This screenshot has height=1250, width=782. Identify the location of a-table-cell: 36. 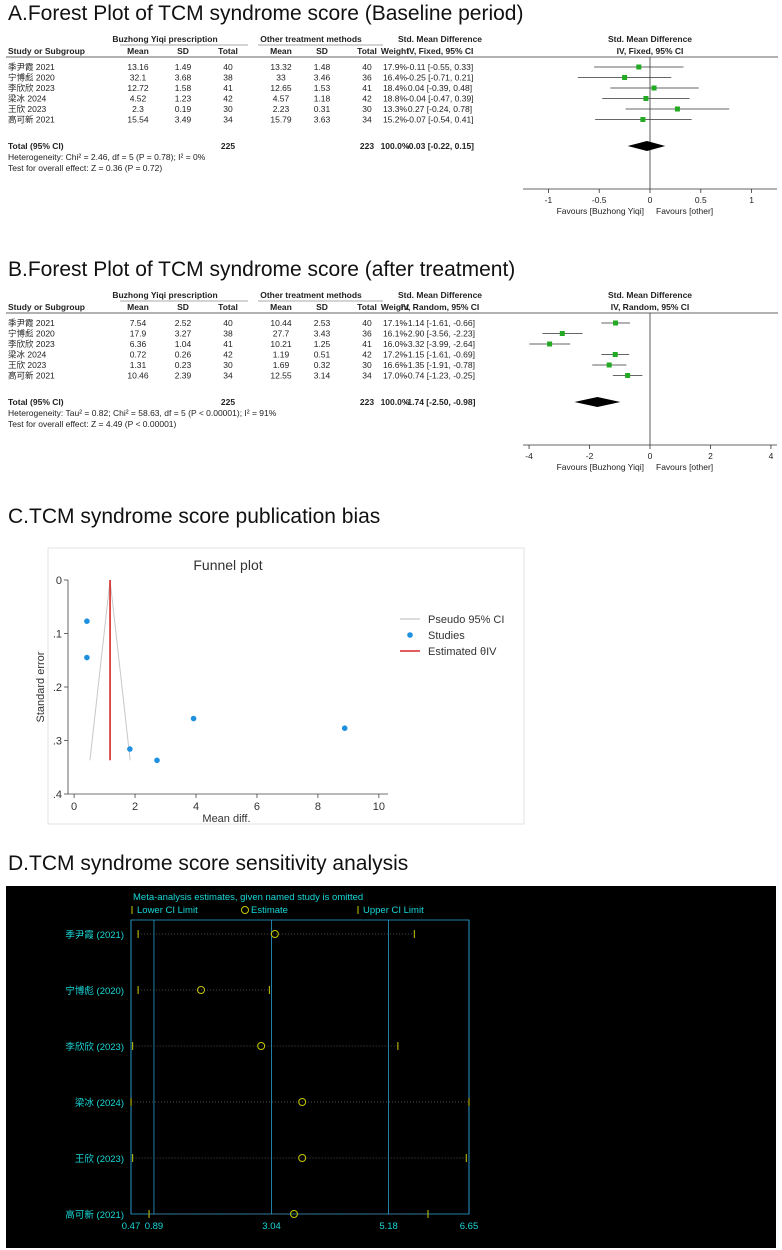
(367, 78).